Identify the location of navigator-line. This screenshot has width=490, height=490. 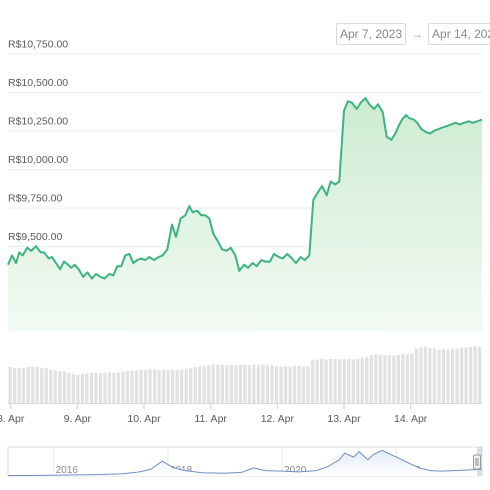
(245, 462).